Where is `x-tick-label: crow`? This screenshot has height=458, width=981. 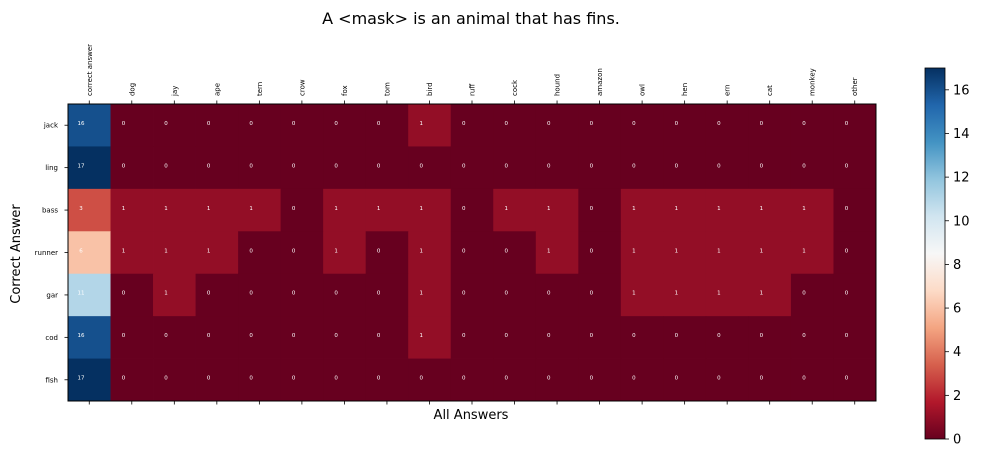
x-tick-label: crow is located at coordinates (302, 87).